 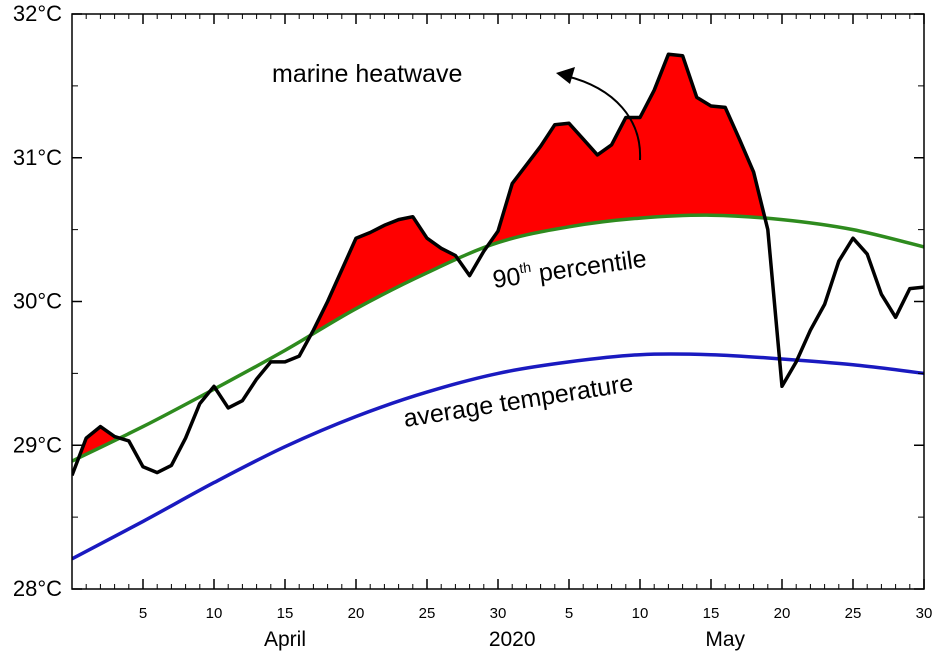 I want to click on y-tick-label: 30°C, so click(x=37, y=301).